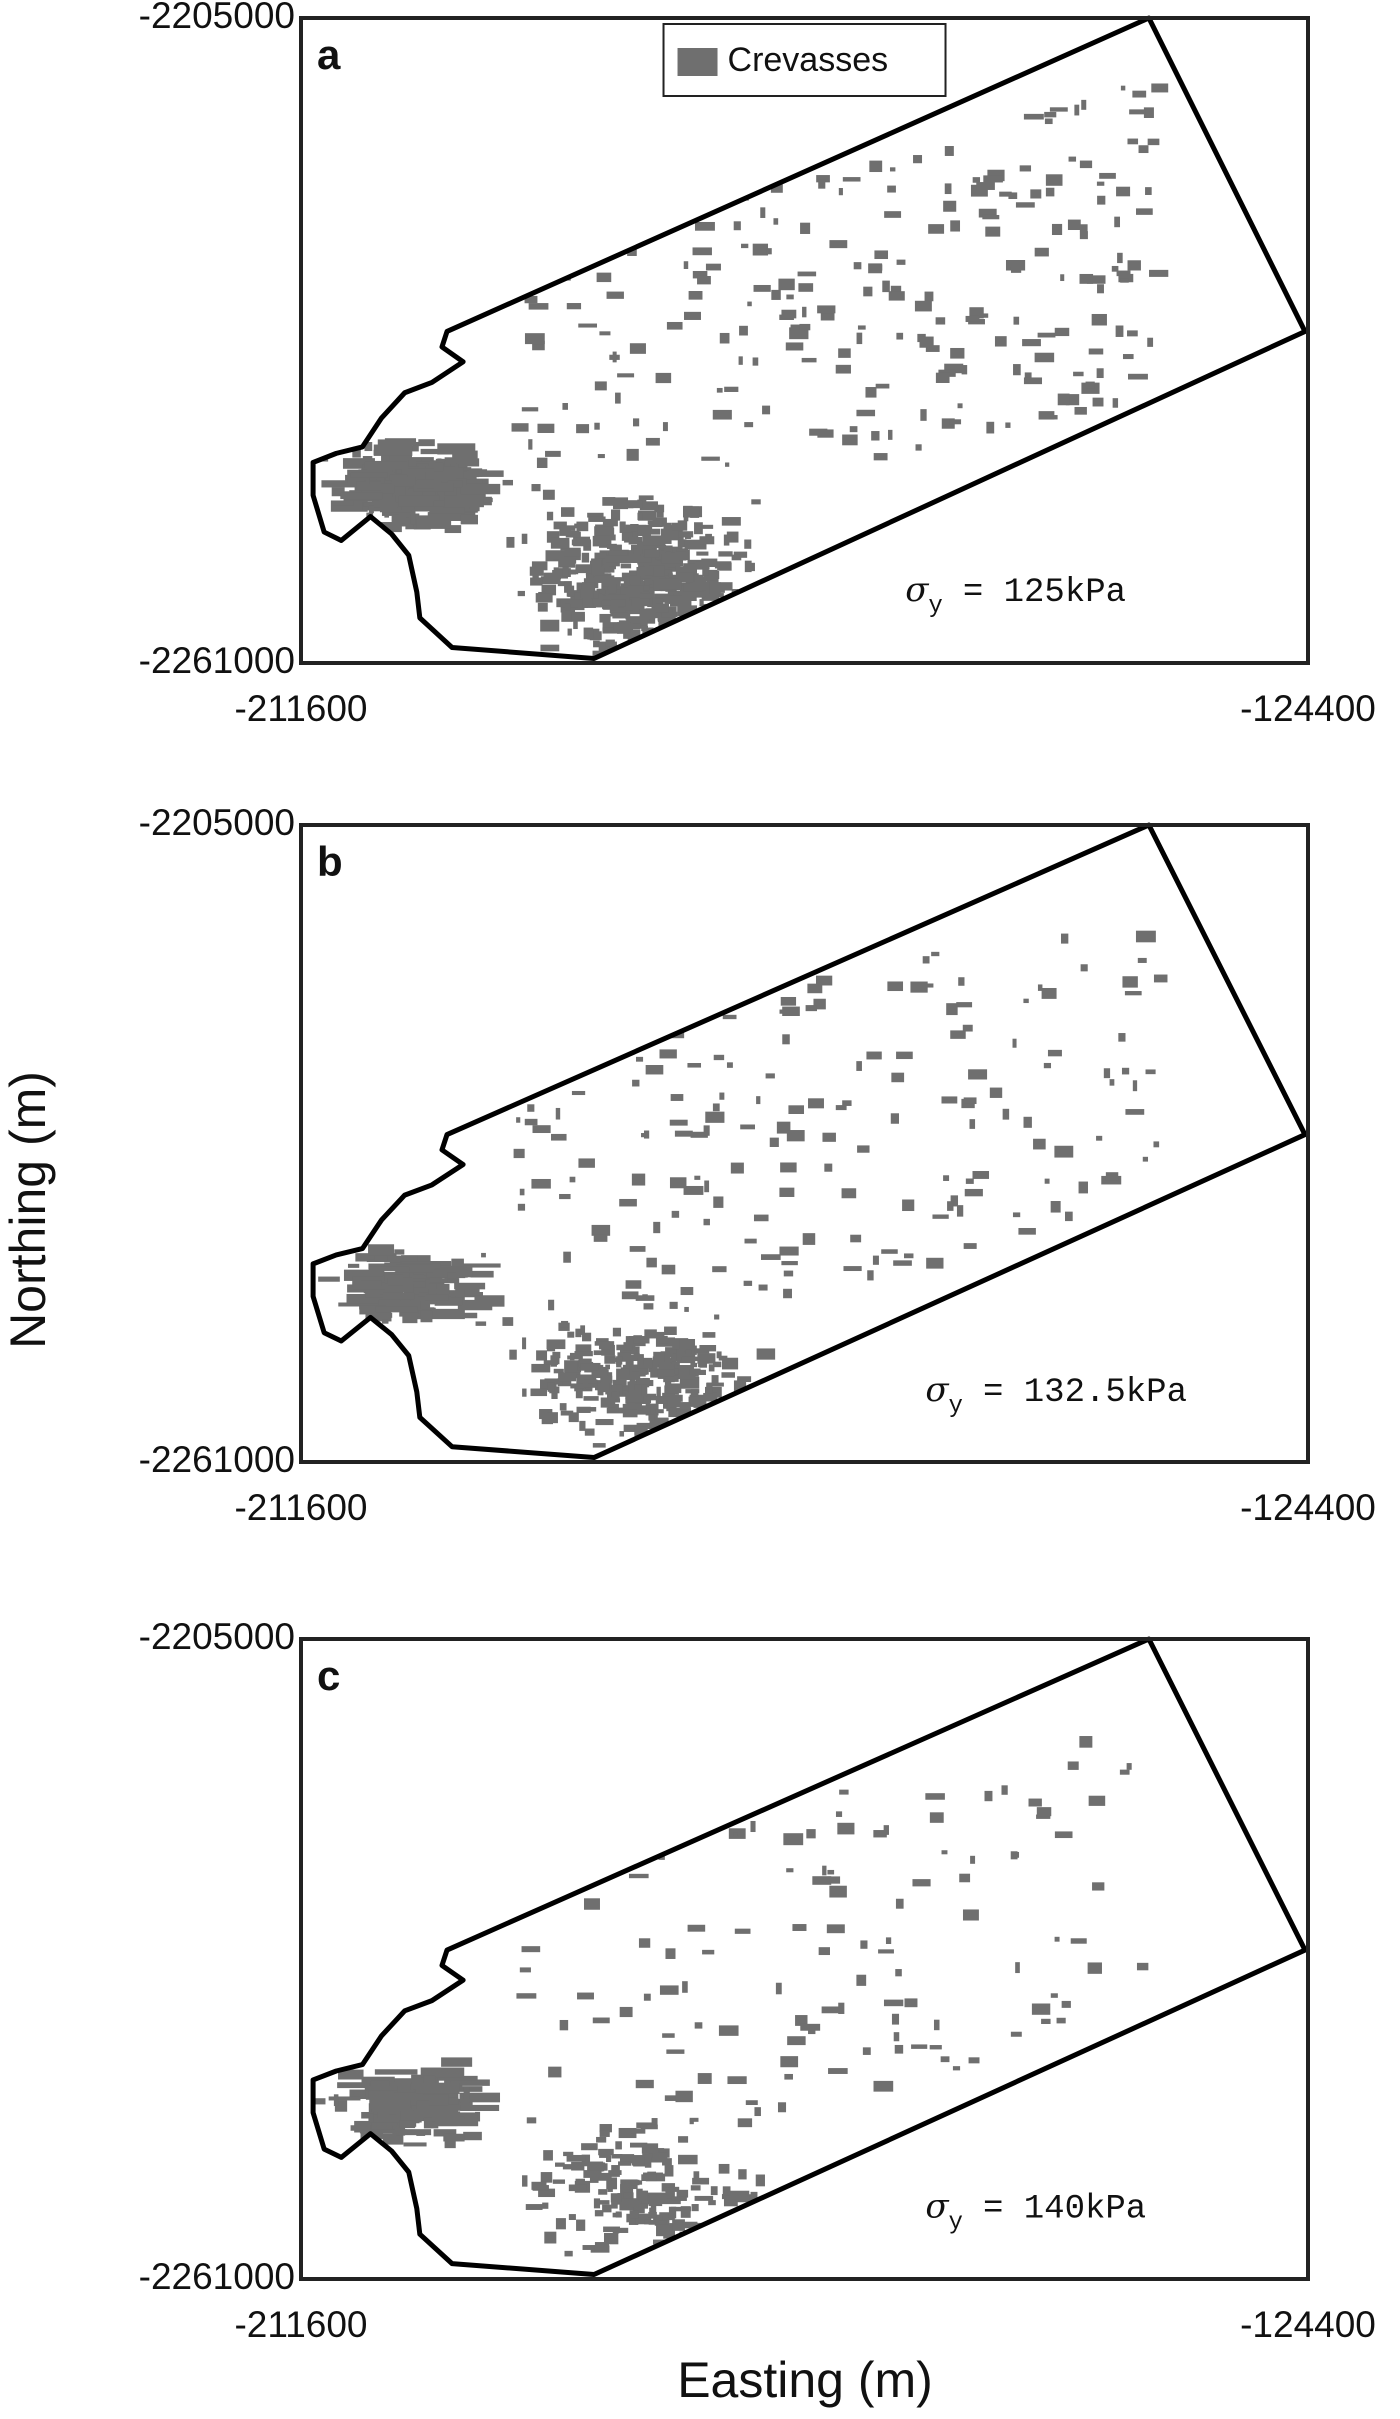 The width and height of the screenshot is (1400, 2419). What do you see at coordinates (1044, 593) in the screenshot?
I see `annotation-text: = 125kPa` at bounding box center [1044, 593].